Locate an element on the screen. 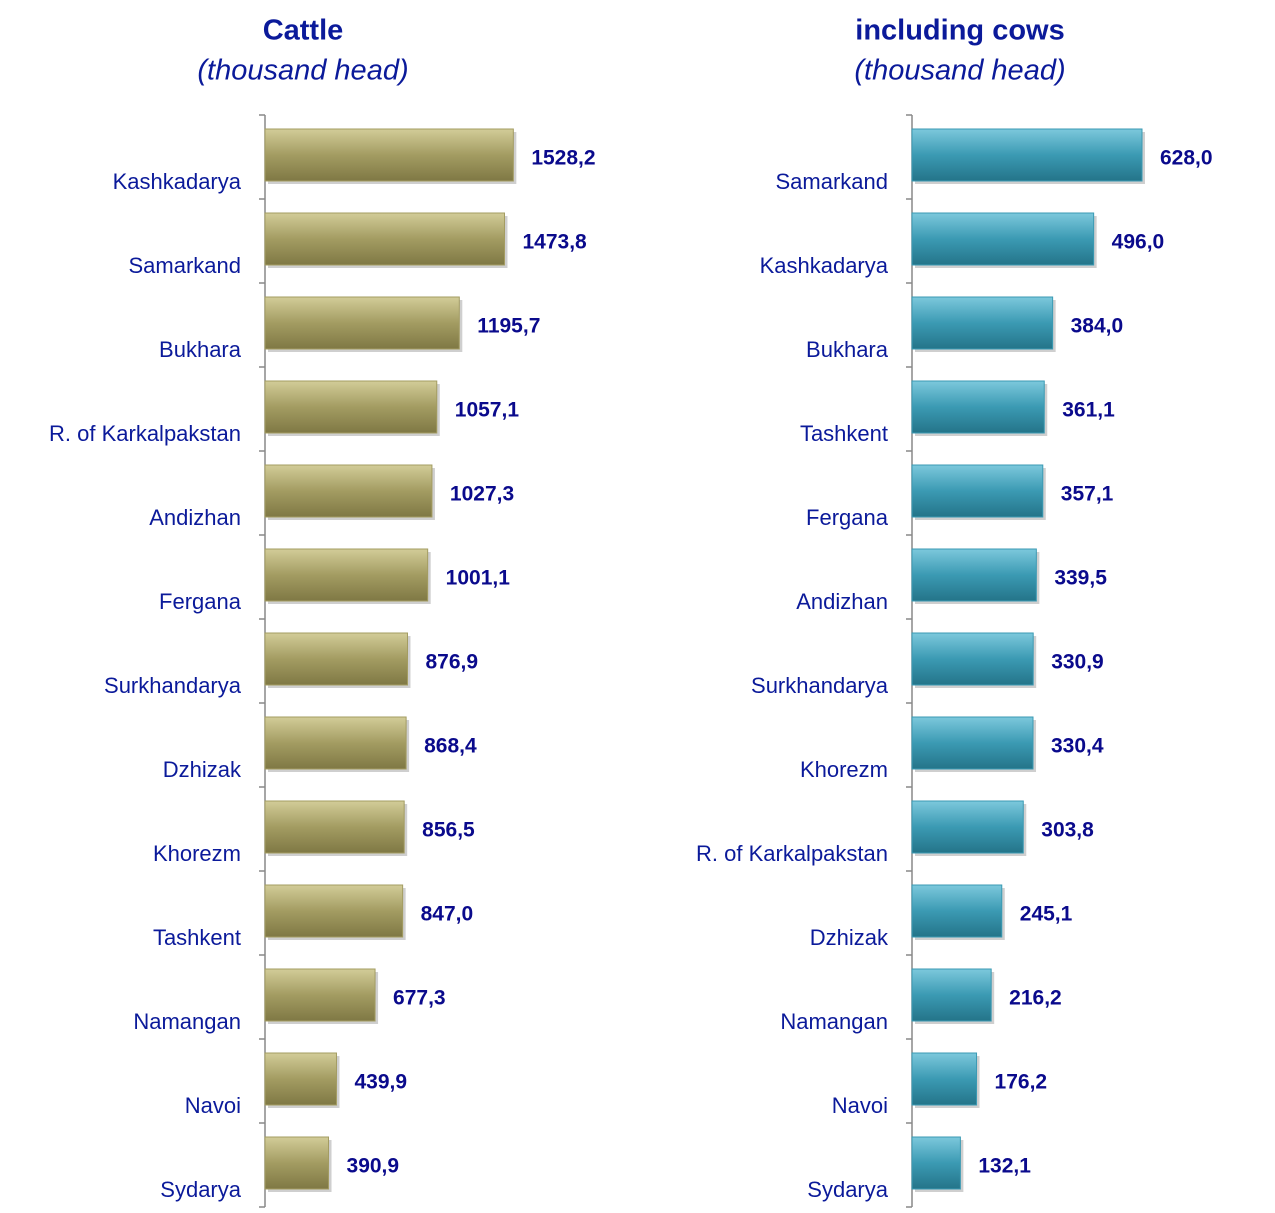  value-label: 339,5 is located at coordinates (1080, 578).